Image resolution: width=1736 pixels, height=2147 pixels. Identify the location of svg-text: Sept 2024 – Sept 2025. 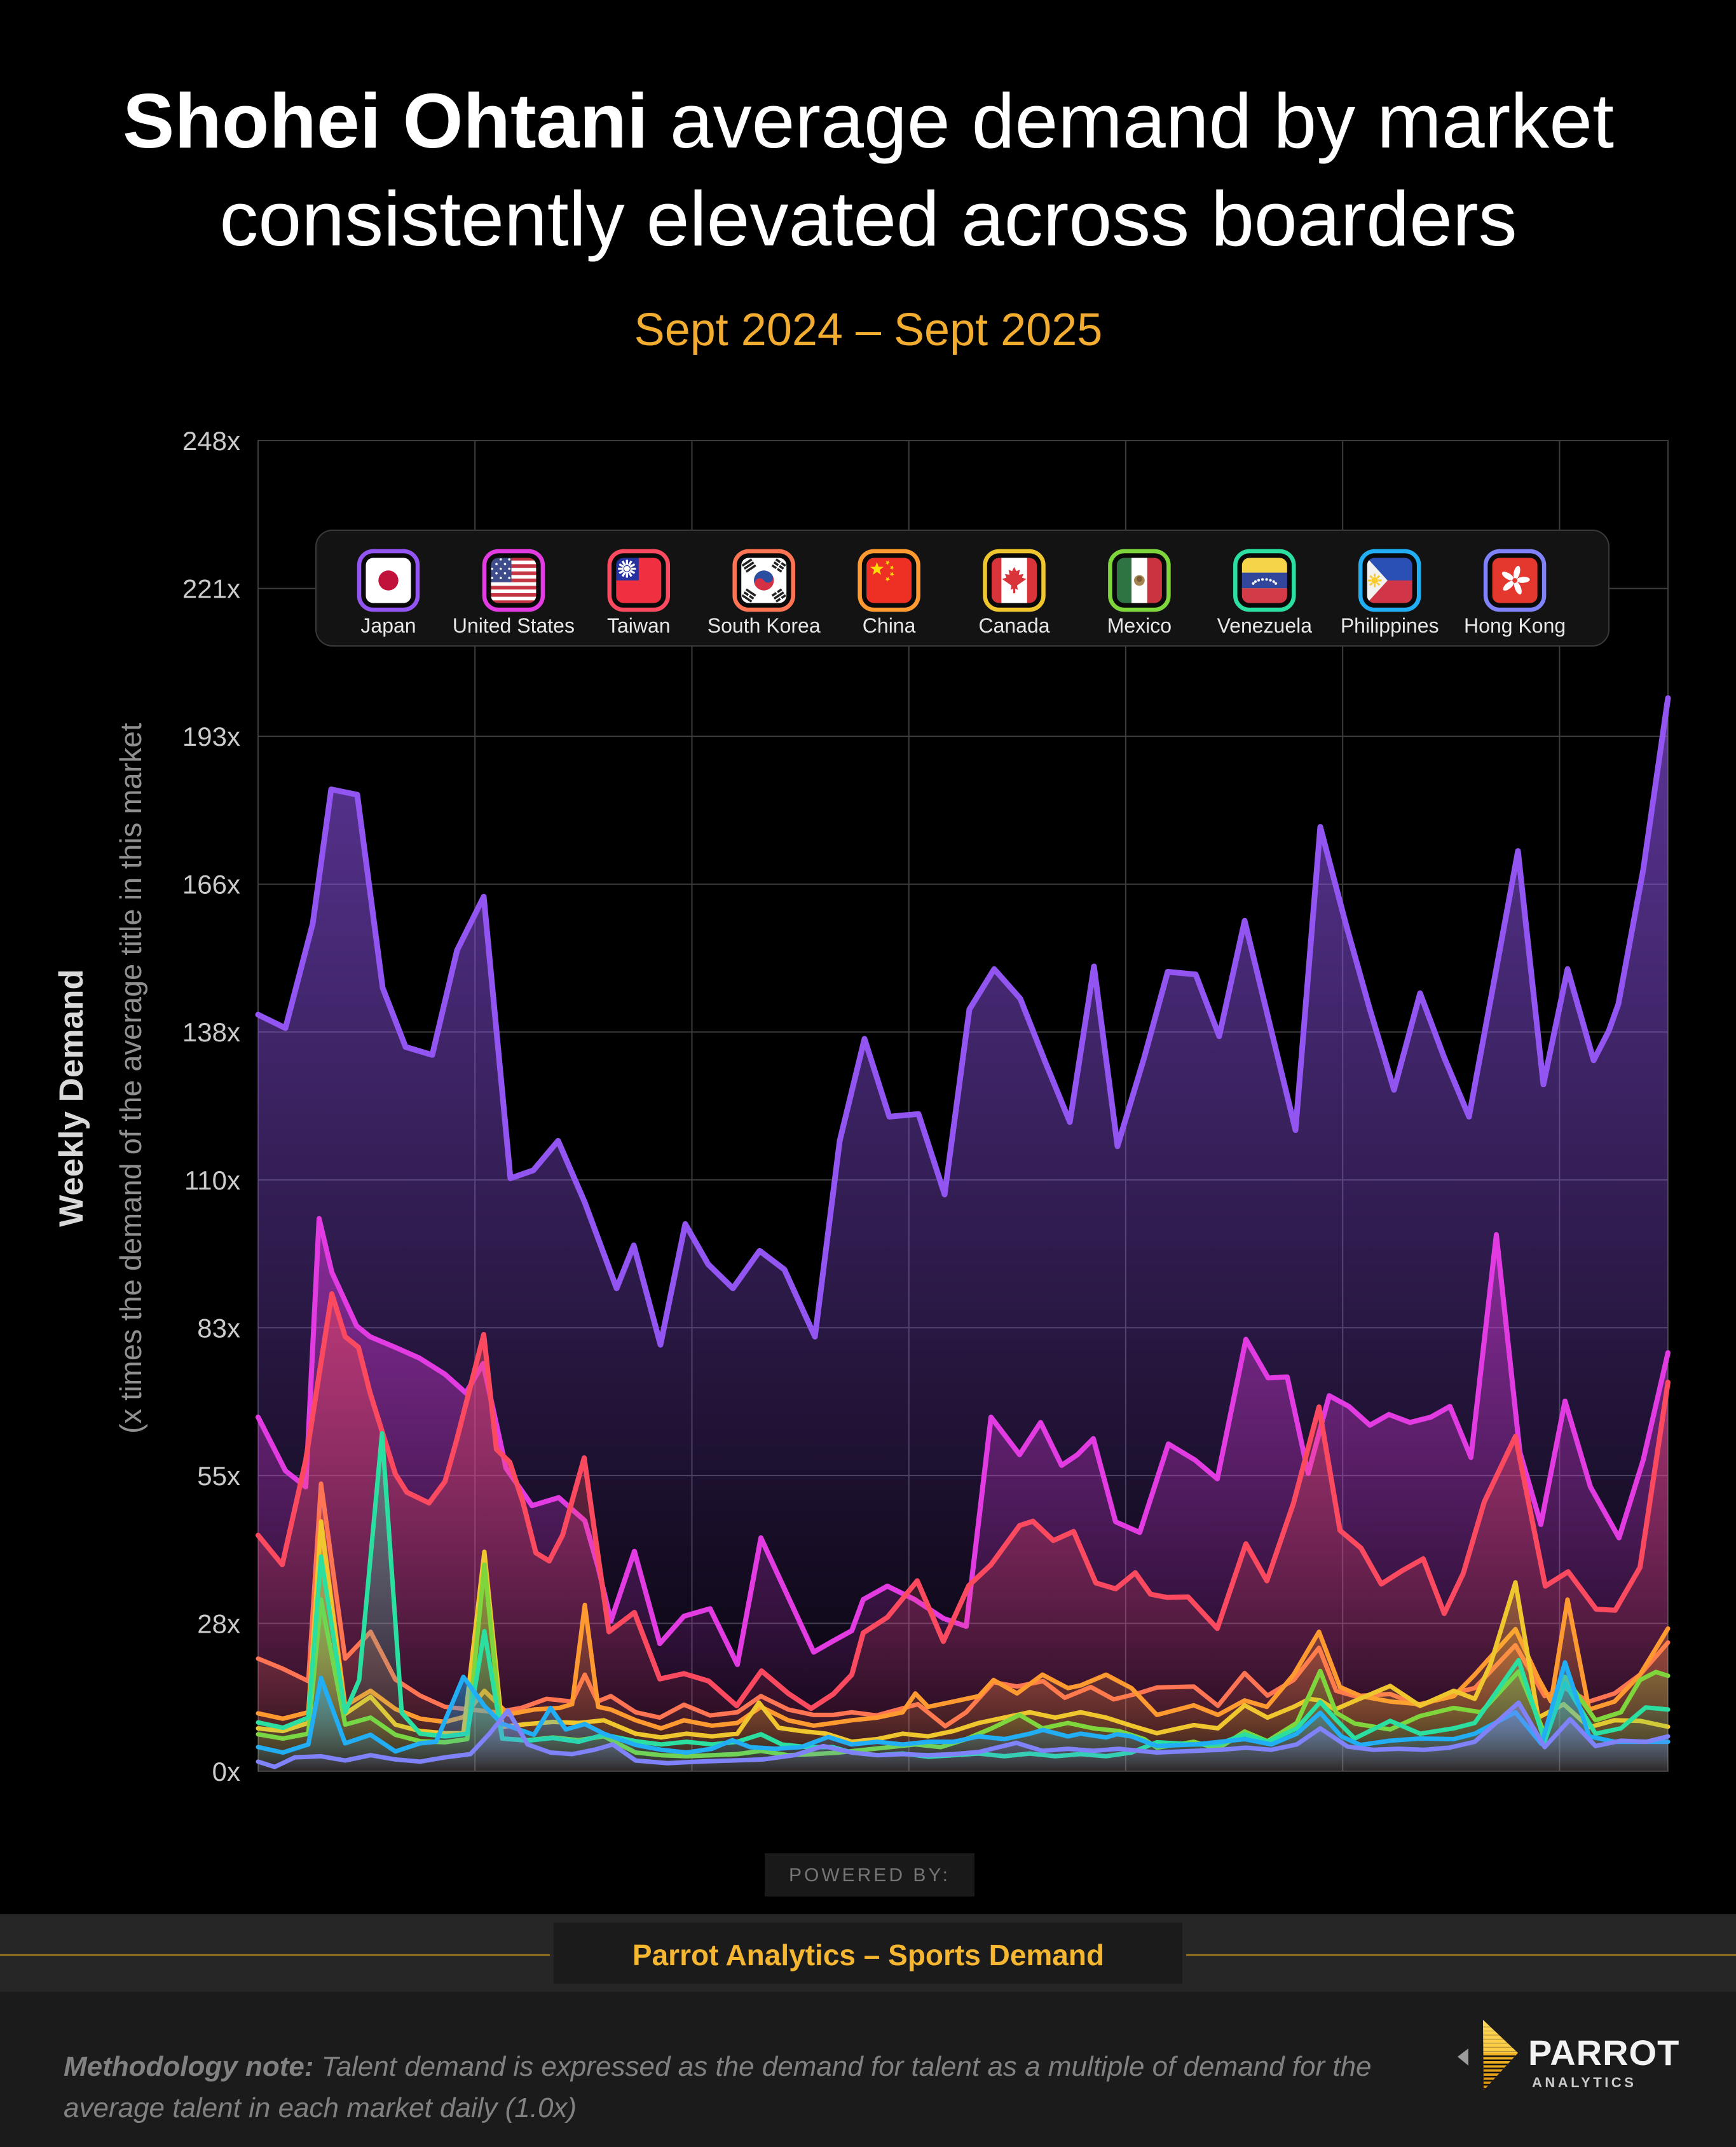
(868, 330).